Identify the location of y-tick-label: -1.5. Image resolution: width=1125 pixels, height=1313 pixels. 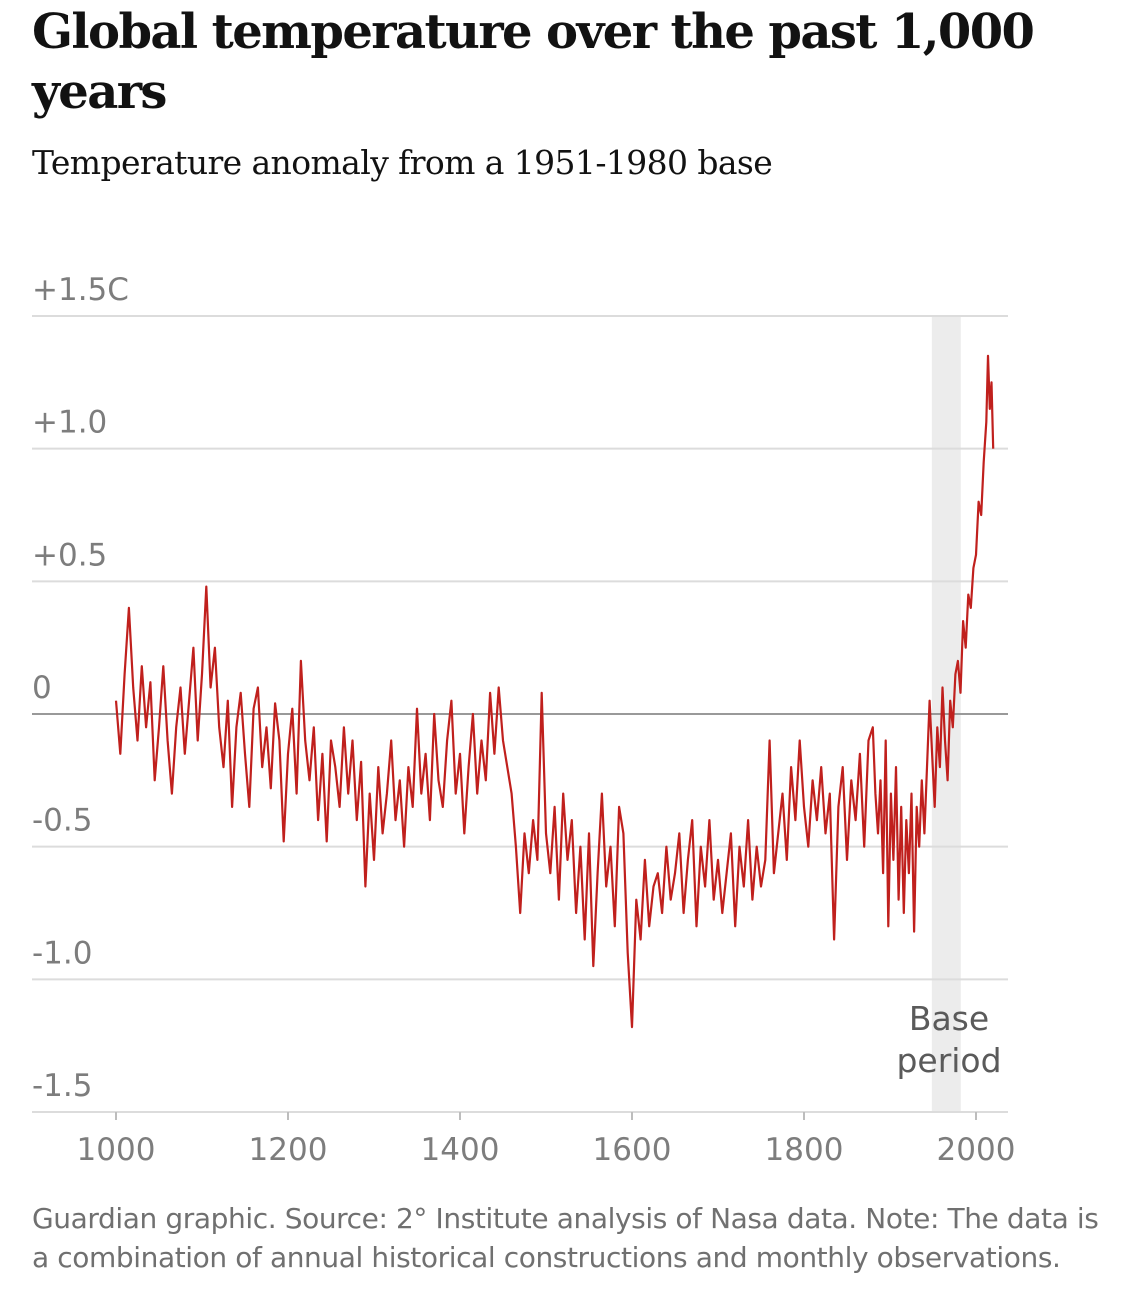
(62, 1086).